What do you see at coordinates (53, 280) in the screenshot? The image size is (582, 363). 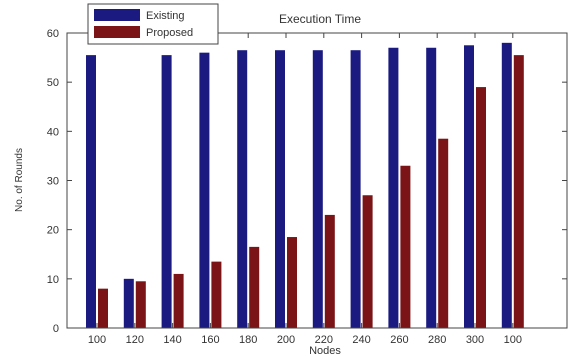 I see `y-tick-label: 10` at bounding box center [53, 280].